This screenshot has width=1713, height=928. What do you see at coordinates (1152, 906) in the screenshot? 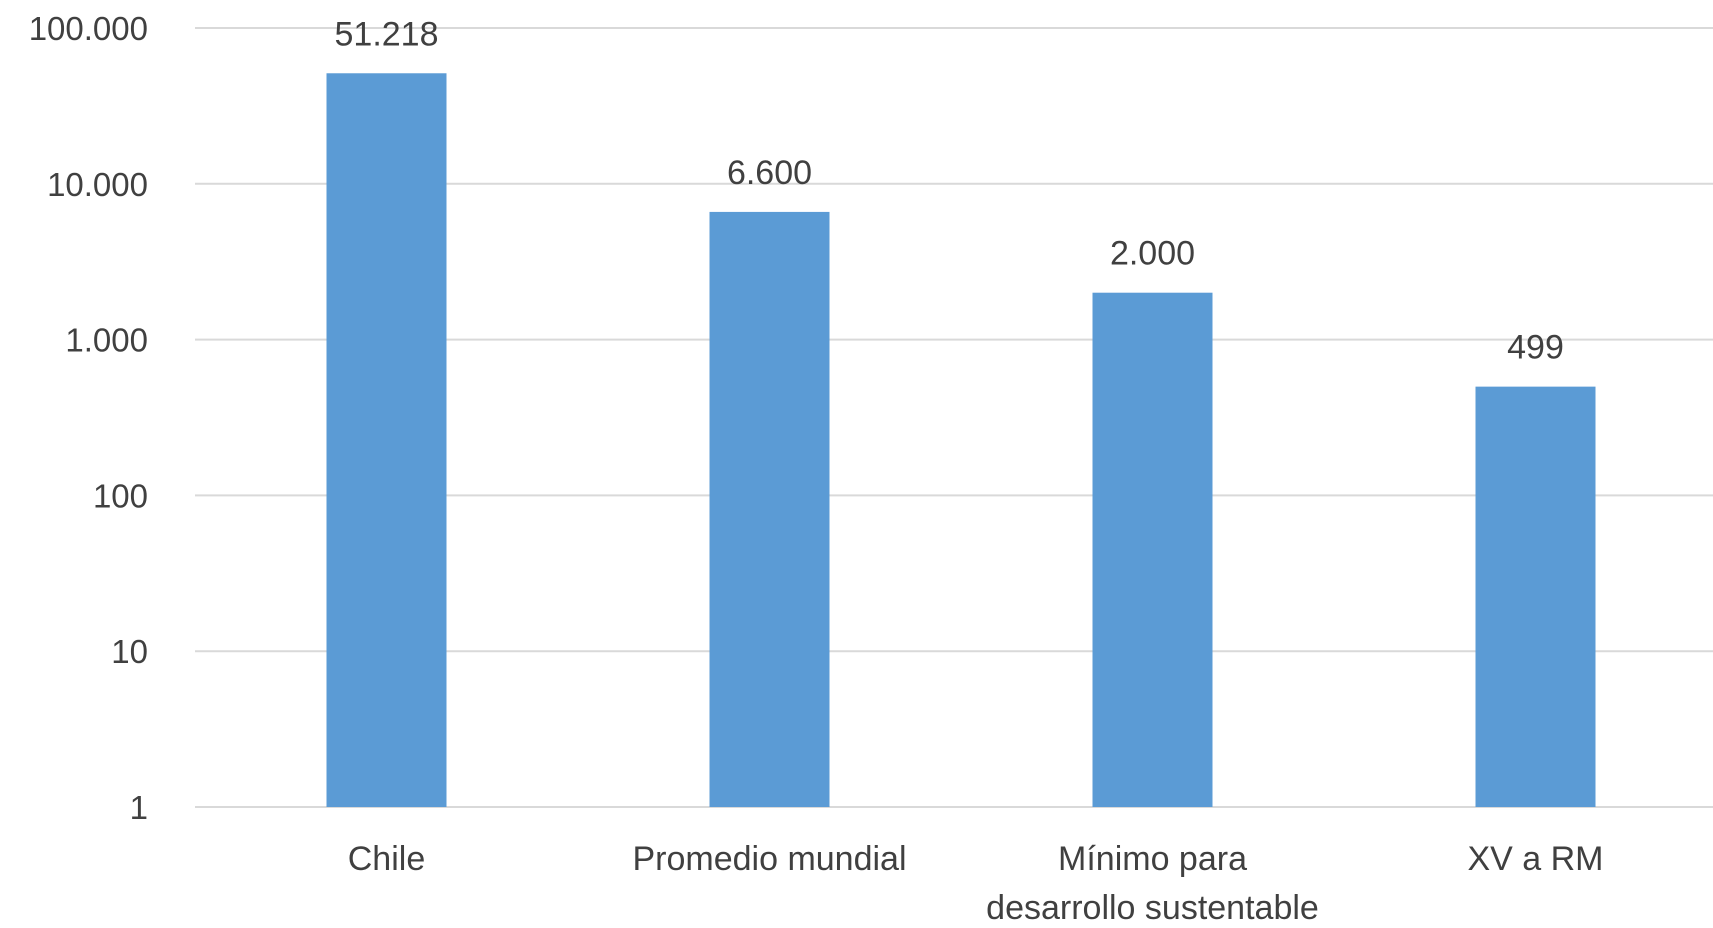
I see `category-label: desarrollo sustentable` at bounding box center [1152, 906].